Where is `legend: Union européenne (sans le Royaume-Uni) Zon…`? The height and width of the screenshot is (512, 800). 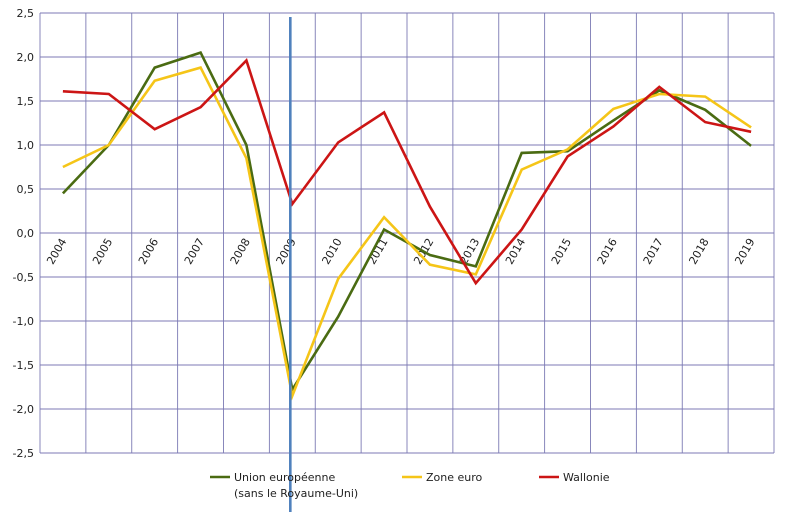 legend: Union européenne (sans le Royaume-Uni) Zon… is located at coordinates (410, 485).